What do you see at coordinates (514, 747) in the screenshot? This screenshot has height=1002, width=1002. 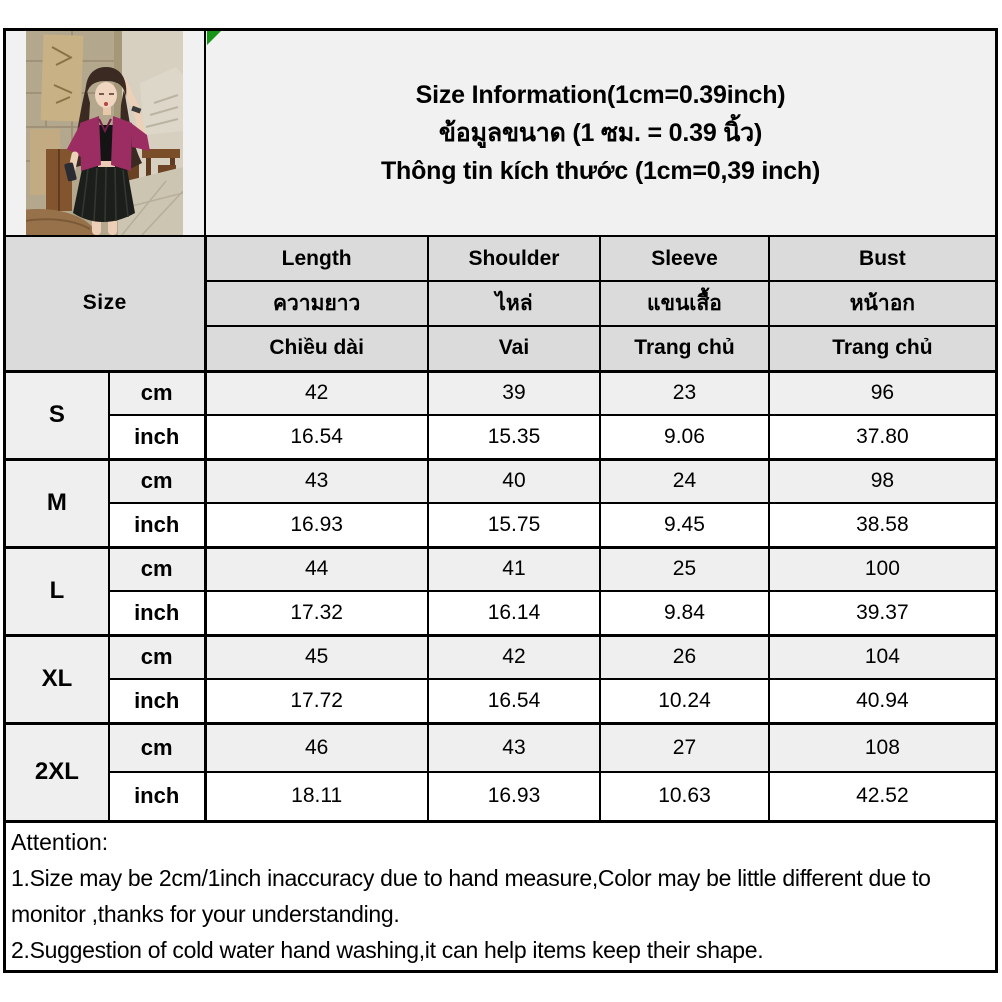 I see `cell-2xl-shoulder-cm: 43` at bounding box center [514, 747].